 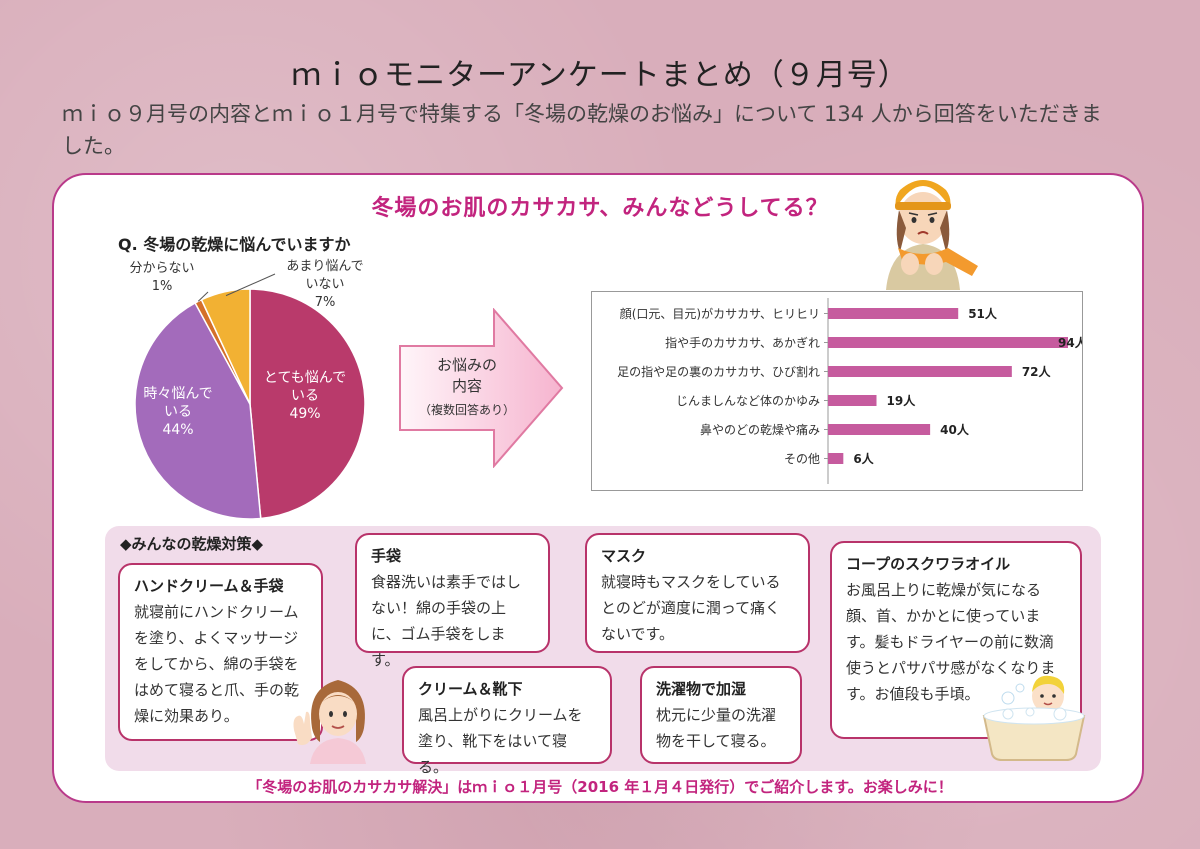 I want to click on tip-title: ハンドクリーム＆手袋, so click(x=209, y=586).